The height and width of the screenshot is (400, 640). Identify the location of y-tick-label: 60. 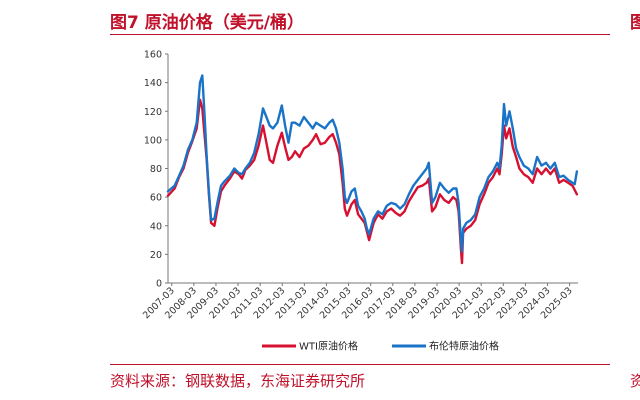
(156, 198).